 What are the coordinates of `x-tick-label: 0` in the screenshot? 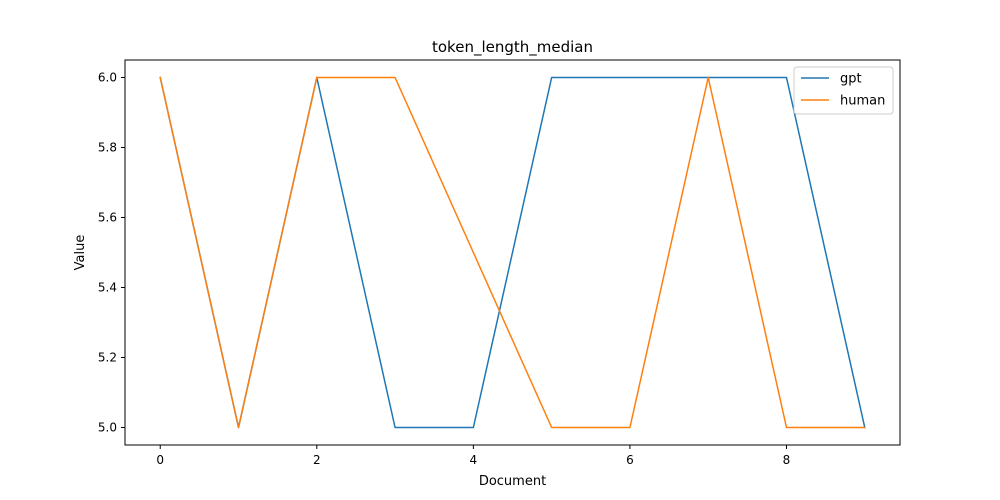 It's located at (160, 460).